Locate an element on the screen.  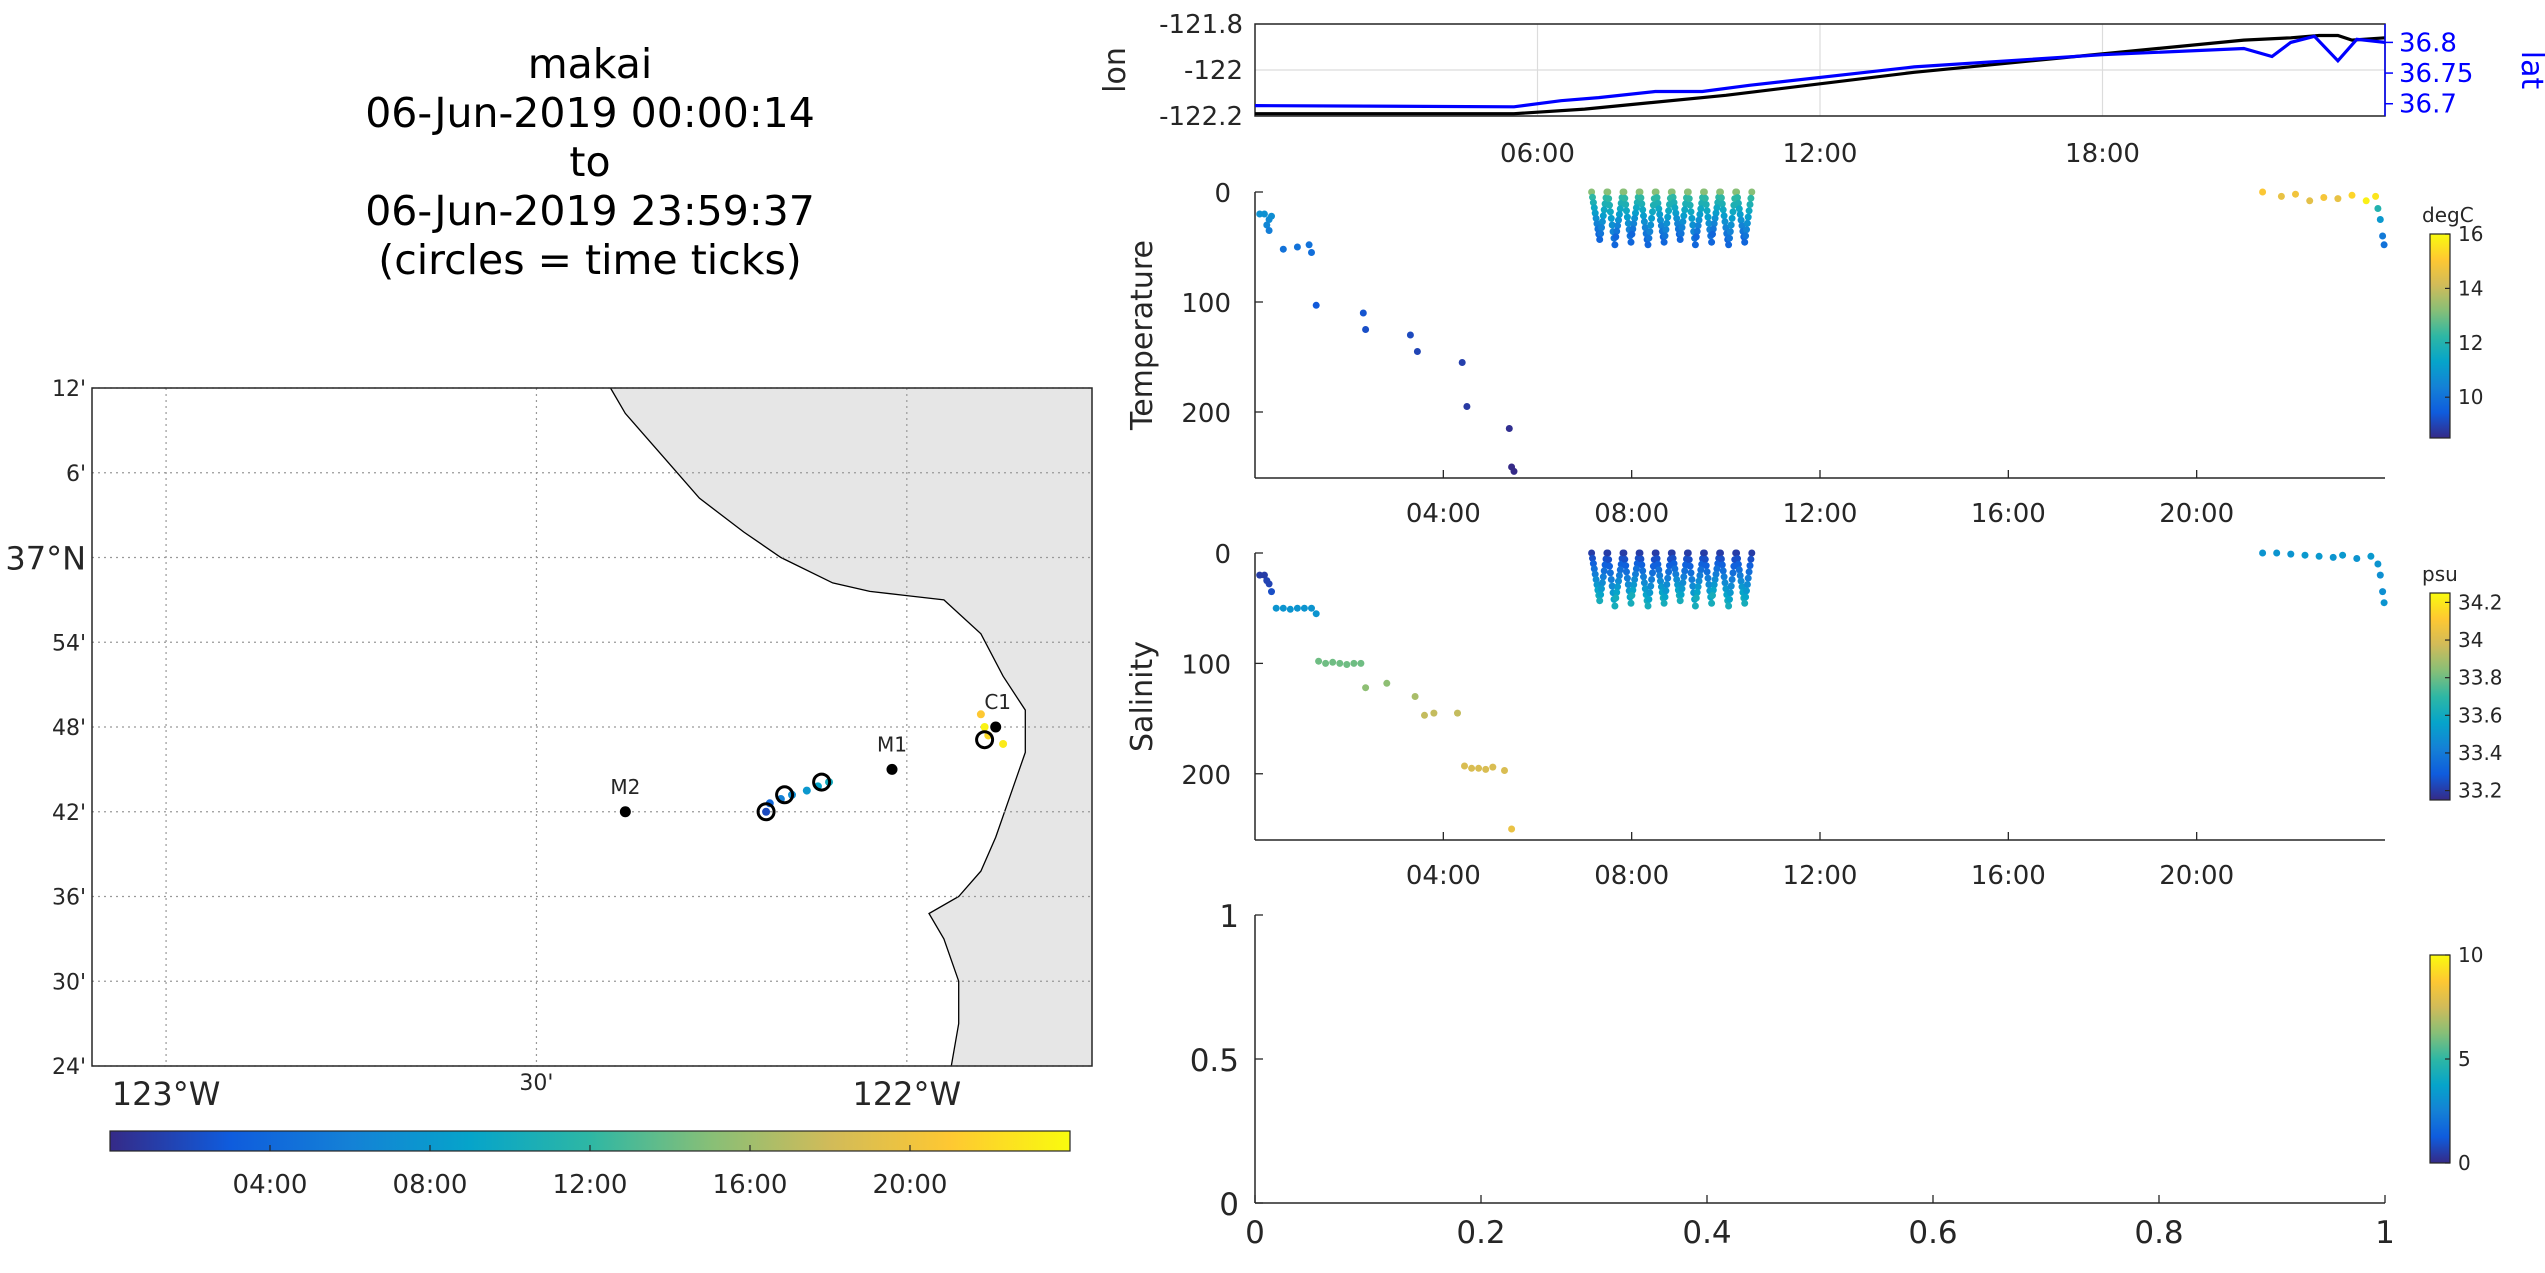
temperature-y-tick-label: 200 is located at coordinates (1206, 414).